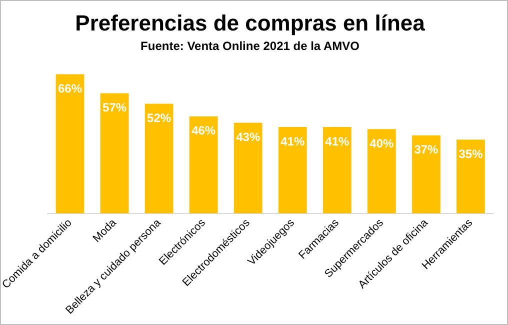 Image resolution: width=508 pixels, height=325 pixels. Describe the element at coordinates (250, 23) in the screenshot. I see `chart-title: Preferencias de compras en línea` at that location.